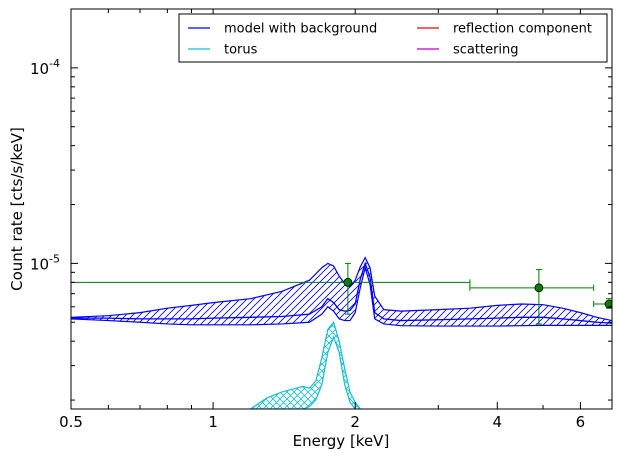 Image resolution: width=624 pixels, height=459 pixels. I want to click on legend-entry-3: torus, so click(223, 50).